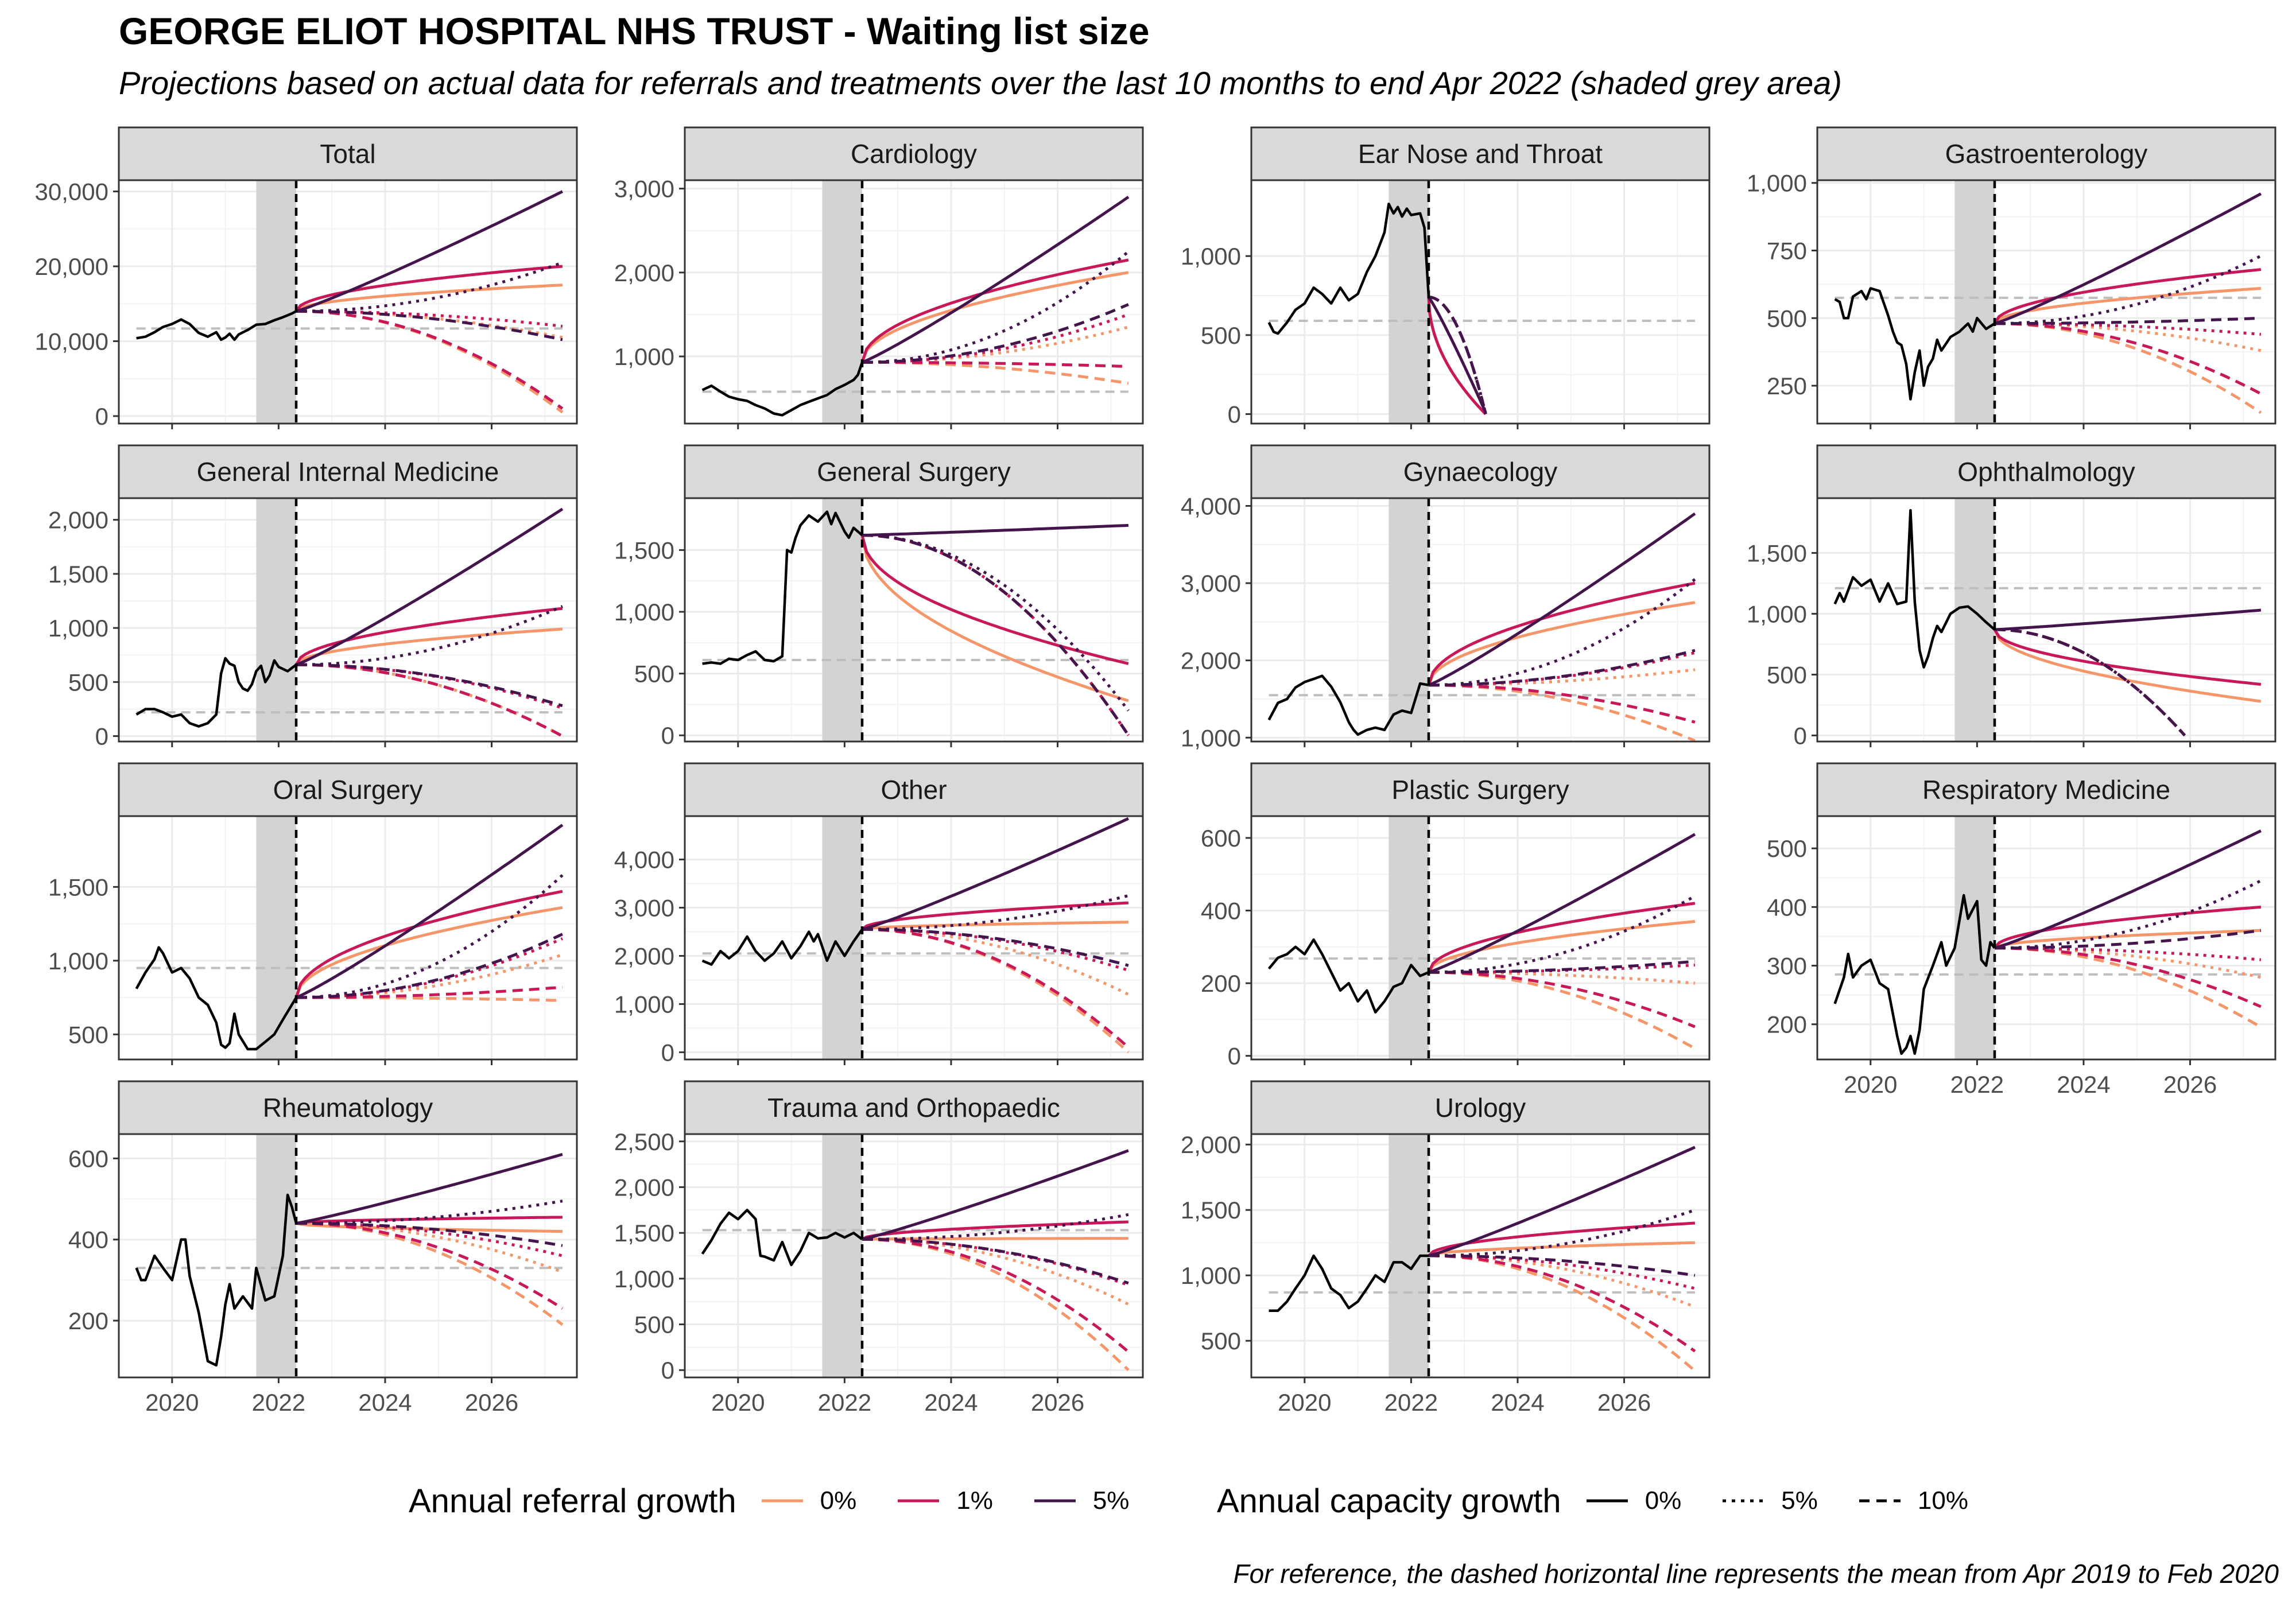 This screenshot has width=2296, height=1607. I want to click on legend-capacity-title: Annual capacity growth, so click(1389, 1501).